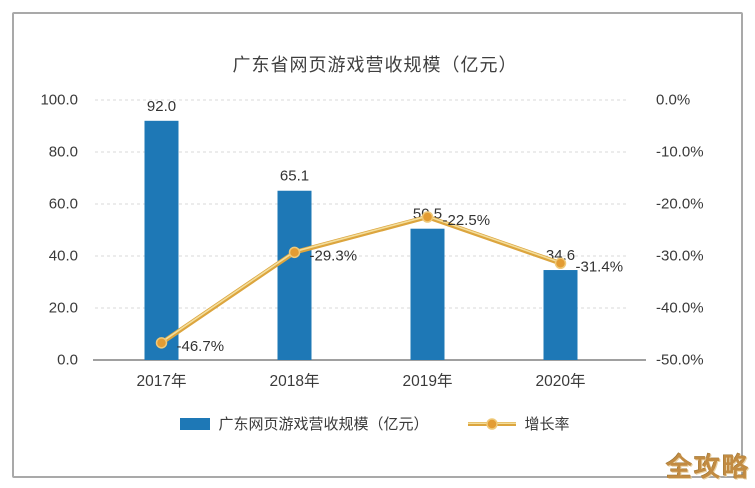 Image resolution: width=755 pixels, height=488 pixels. I want to click on legend-item-growth: 增长率, so click(518, 423).